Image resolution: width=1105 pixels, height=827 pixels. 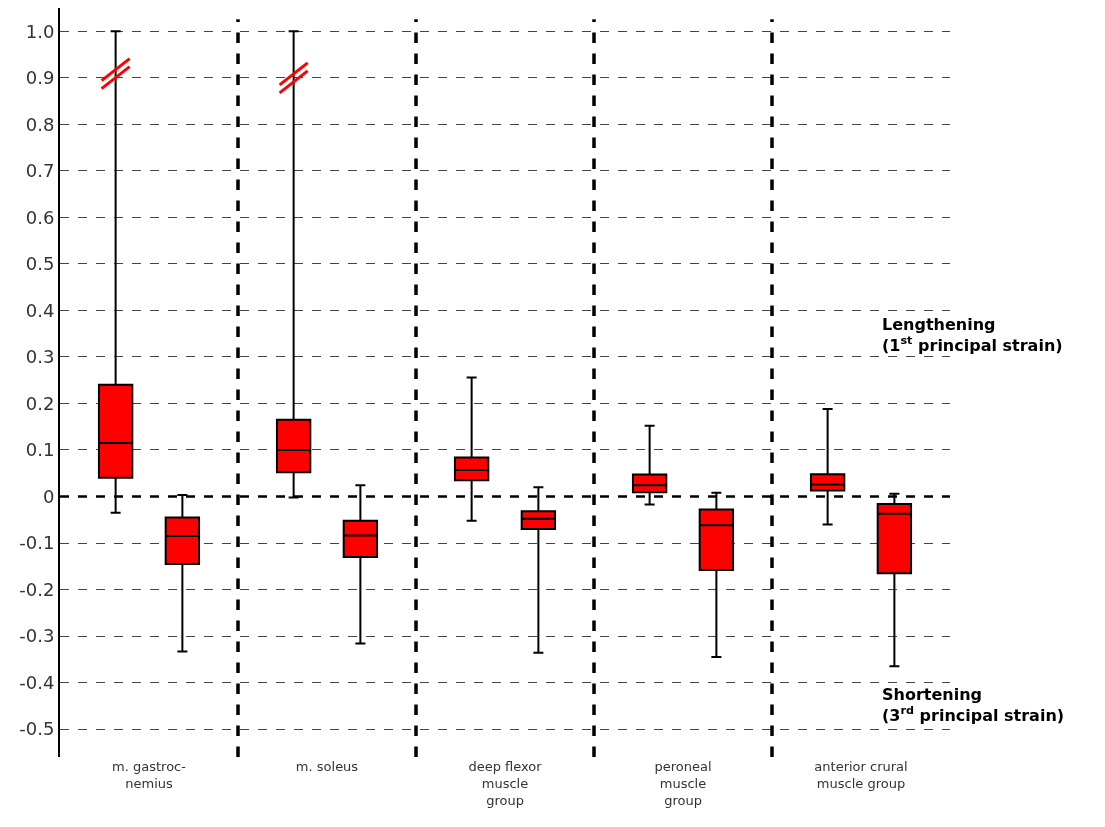 What do you see at coordinates (972, 335) in the screenshot?
I see `annotation: Lengthening (1$^{st}$ principal strain)` at bounding box center [972, 335].